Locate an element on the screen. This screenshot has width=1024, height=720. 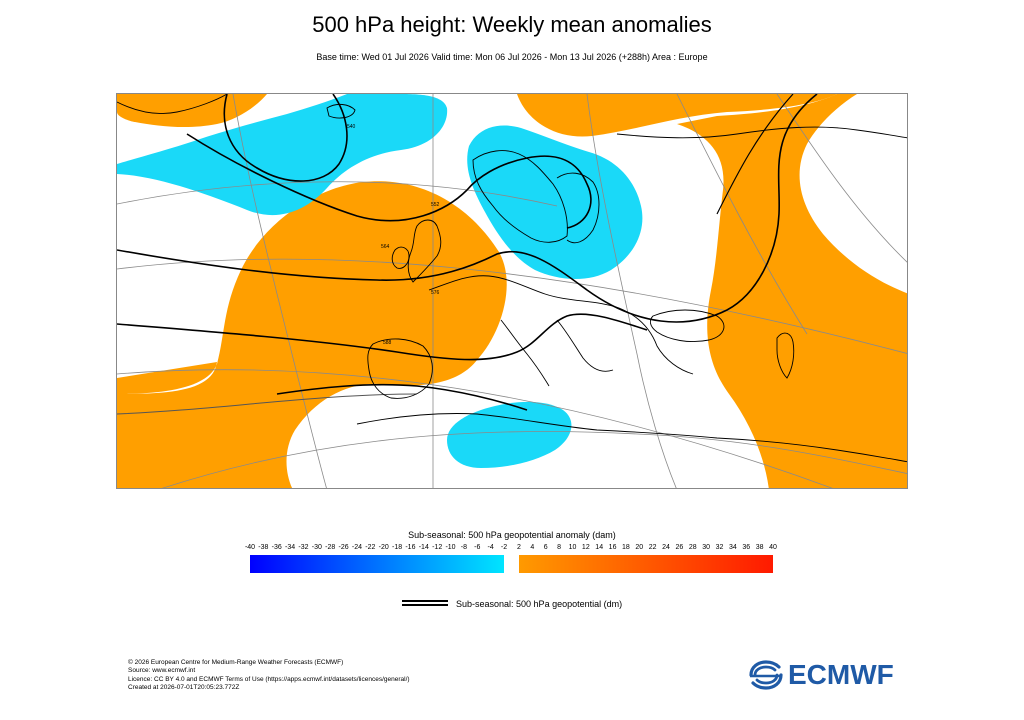
colorbar-tick-label: 32 is located at coordinates (719, 547).